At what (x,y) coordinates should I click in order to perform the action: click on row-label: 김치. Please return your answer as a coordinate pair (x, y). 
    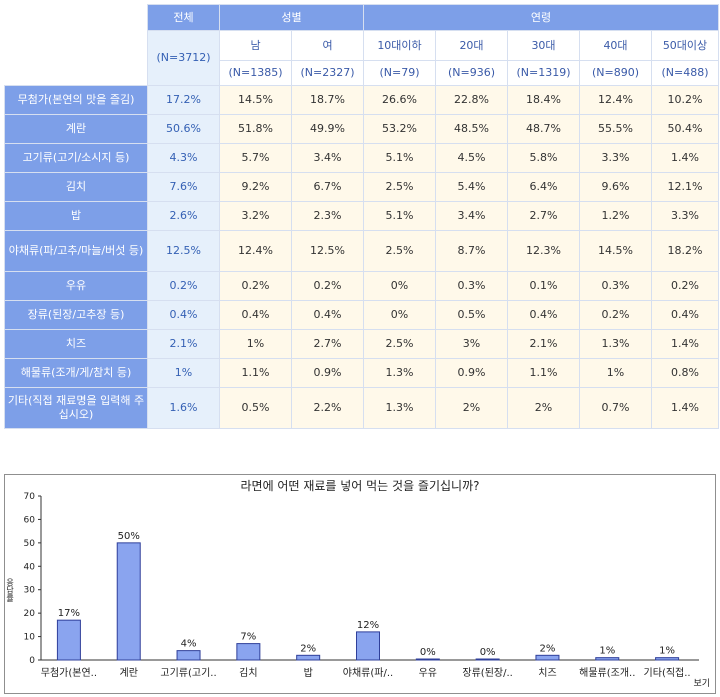
    Looking at the image, I should click on (76, 187).